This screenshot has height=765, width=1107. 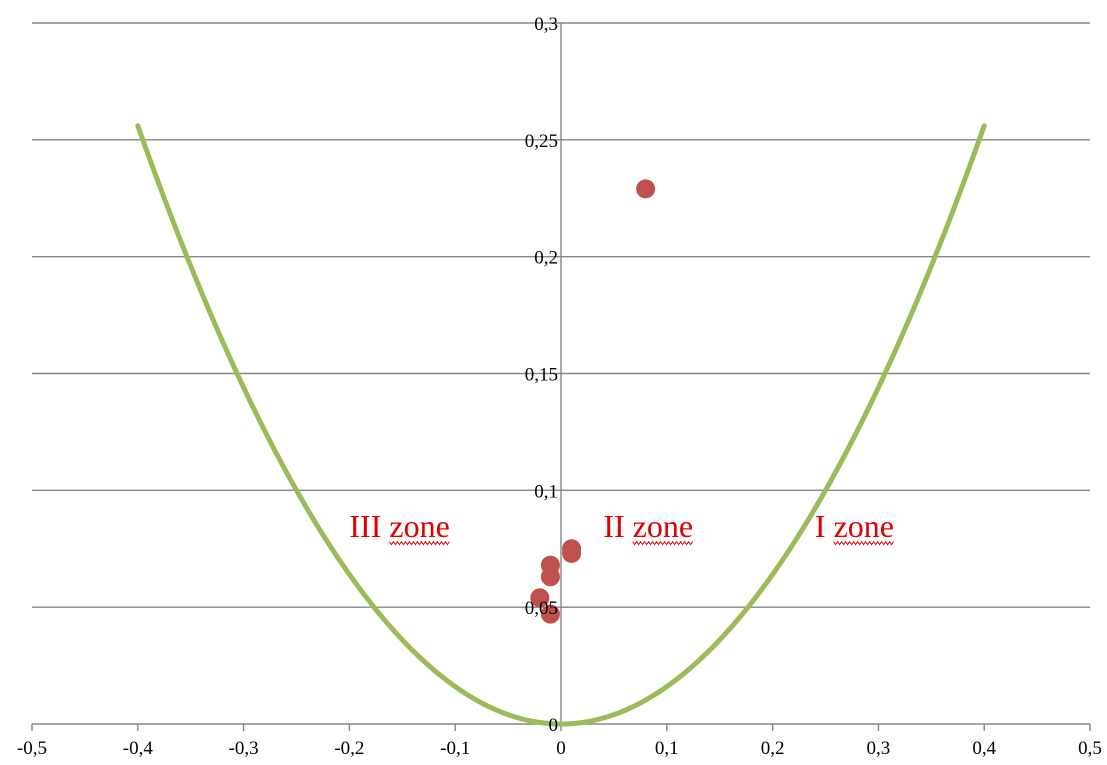 What do you see at coordinates (561, 748) in the screenshot?
I see `x-tick-label: 0` at bounding box center [561, 748].